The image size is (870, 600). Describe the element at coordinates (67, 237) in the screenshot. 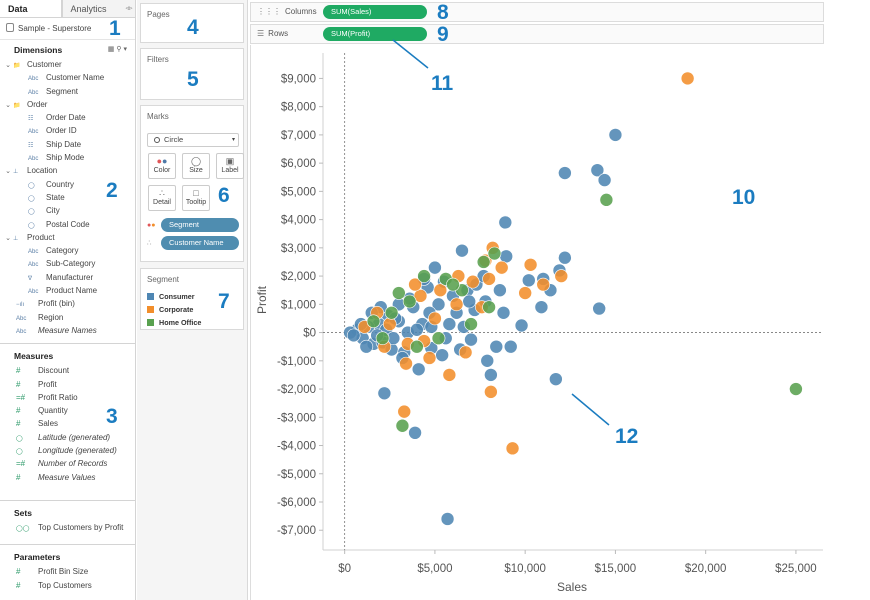

I see `dimension-field: ⌄ ⊥ Product` at that location.